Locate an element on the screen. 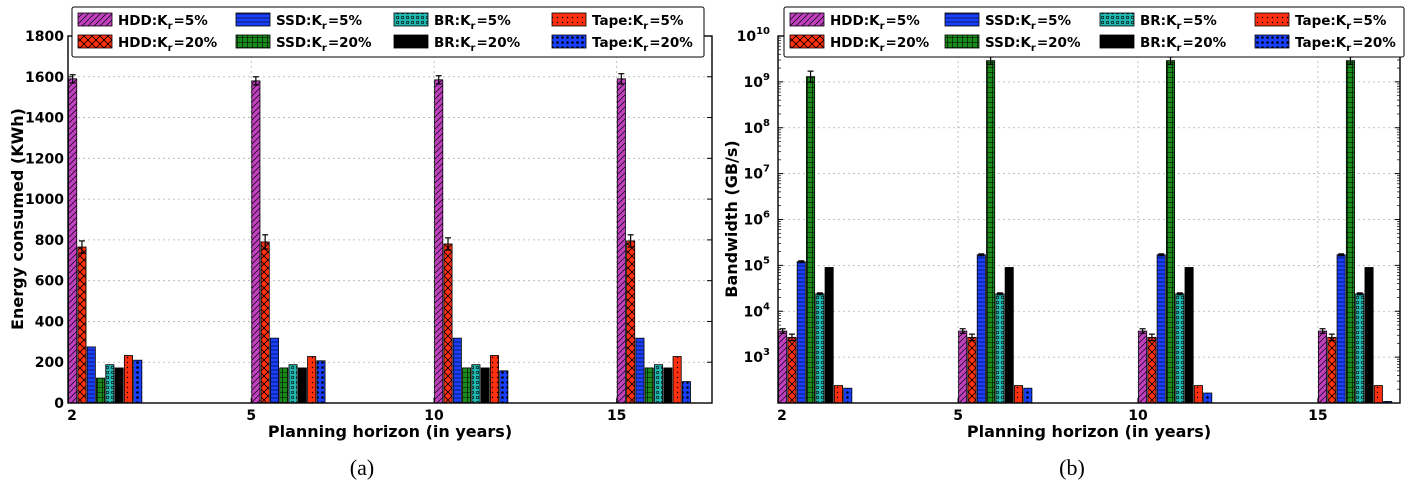 This screenshot has height=482, width=1414. y-tick-label: 400 is located at coordinates (49, 322).